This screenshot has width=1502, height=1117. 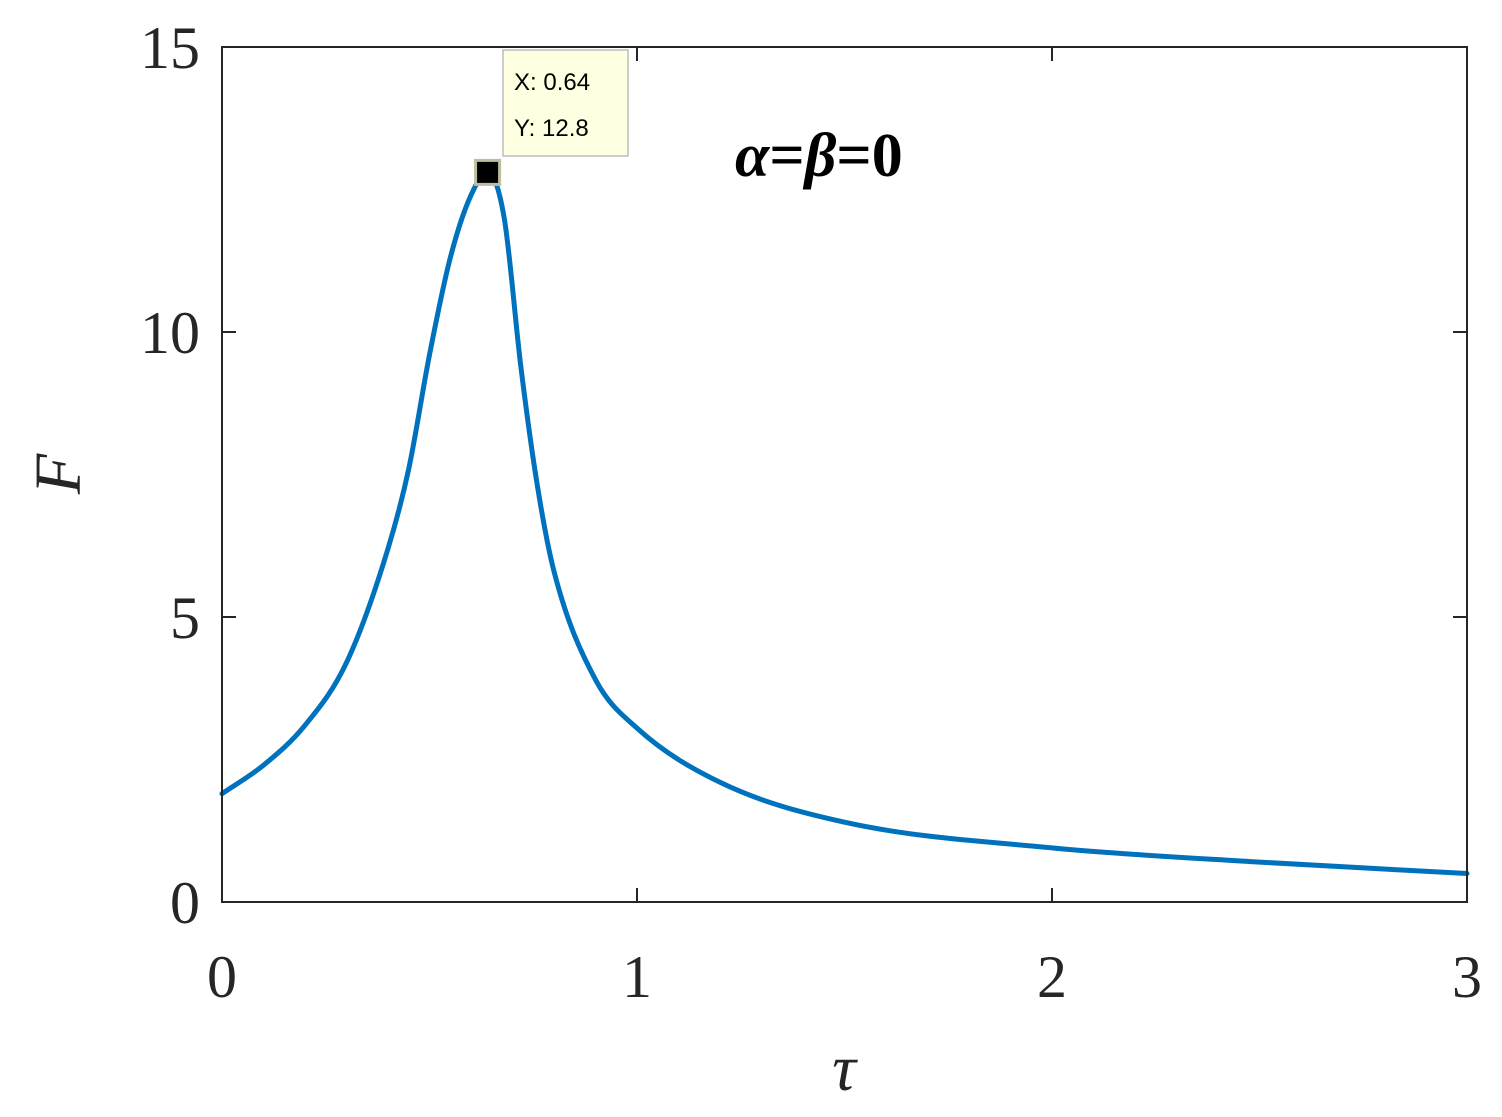 I want to click on x-tick-label: 2, so click(x=1052, y=977).